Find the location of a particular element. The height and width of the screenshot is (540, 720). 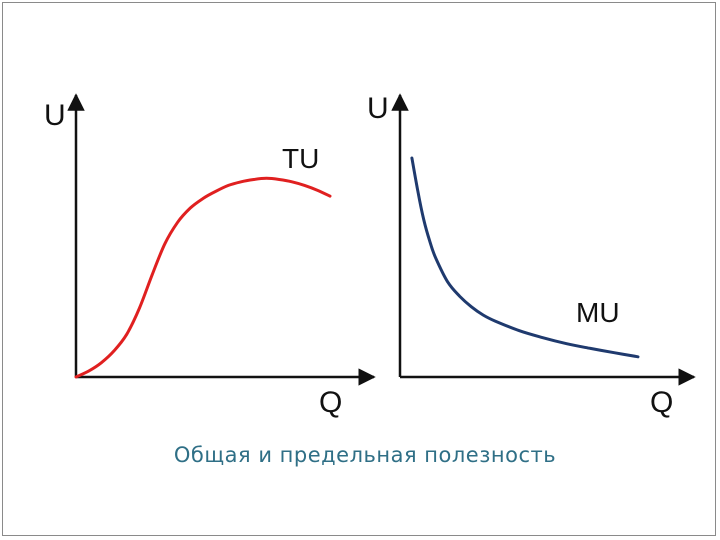

mu-x-axis-label: Q is located at coordinates (661, 402).